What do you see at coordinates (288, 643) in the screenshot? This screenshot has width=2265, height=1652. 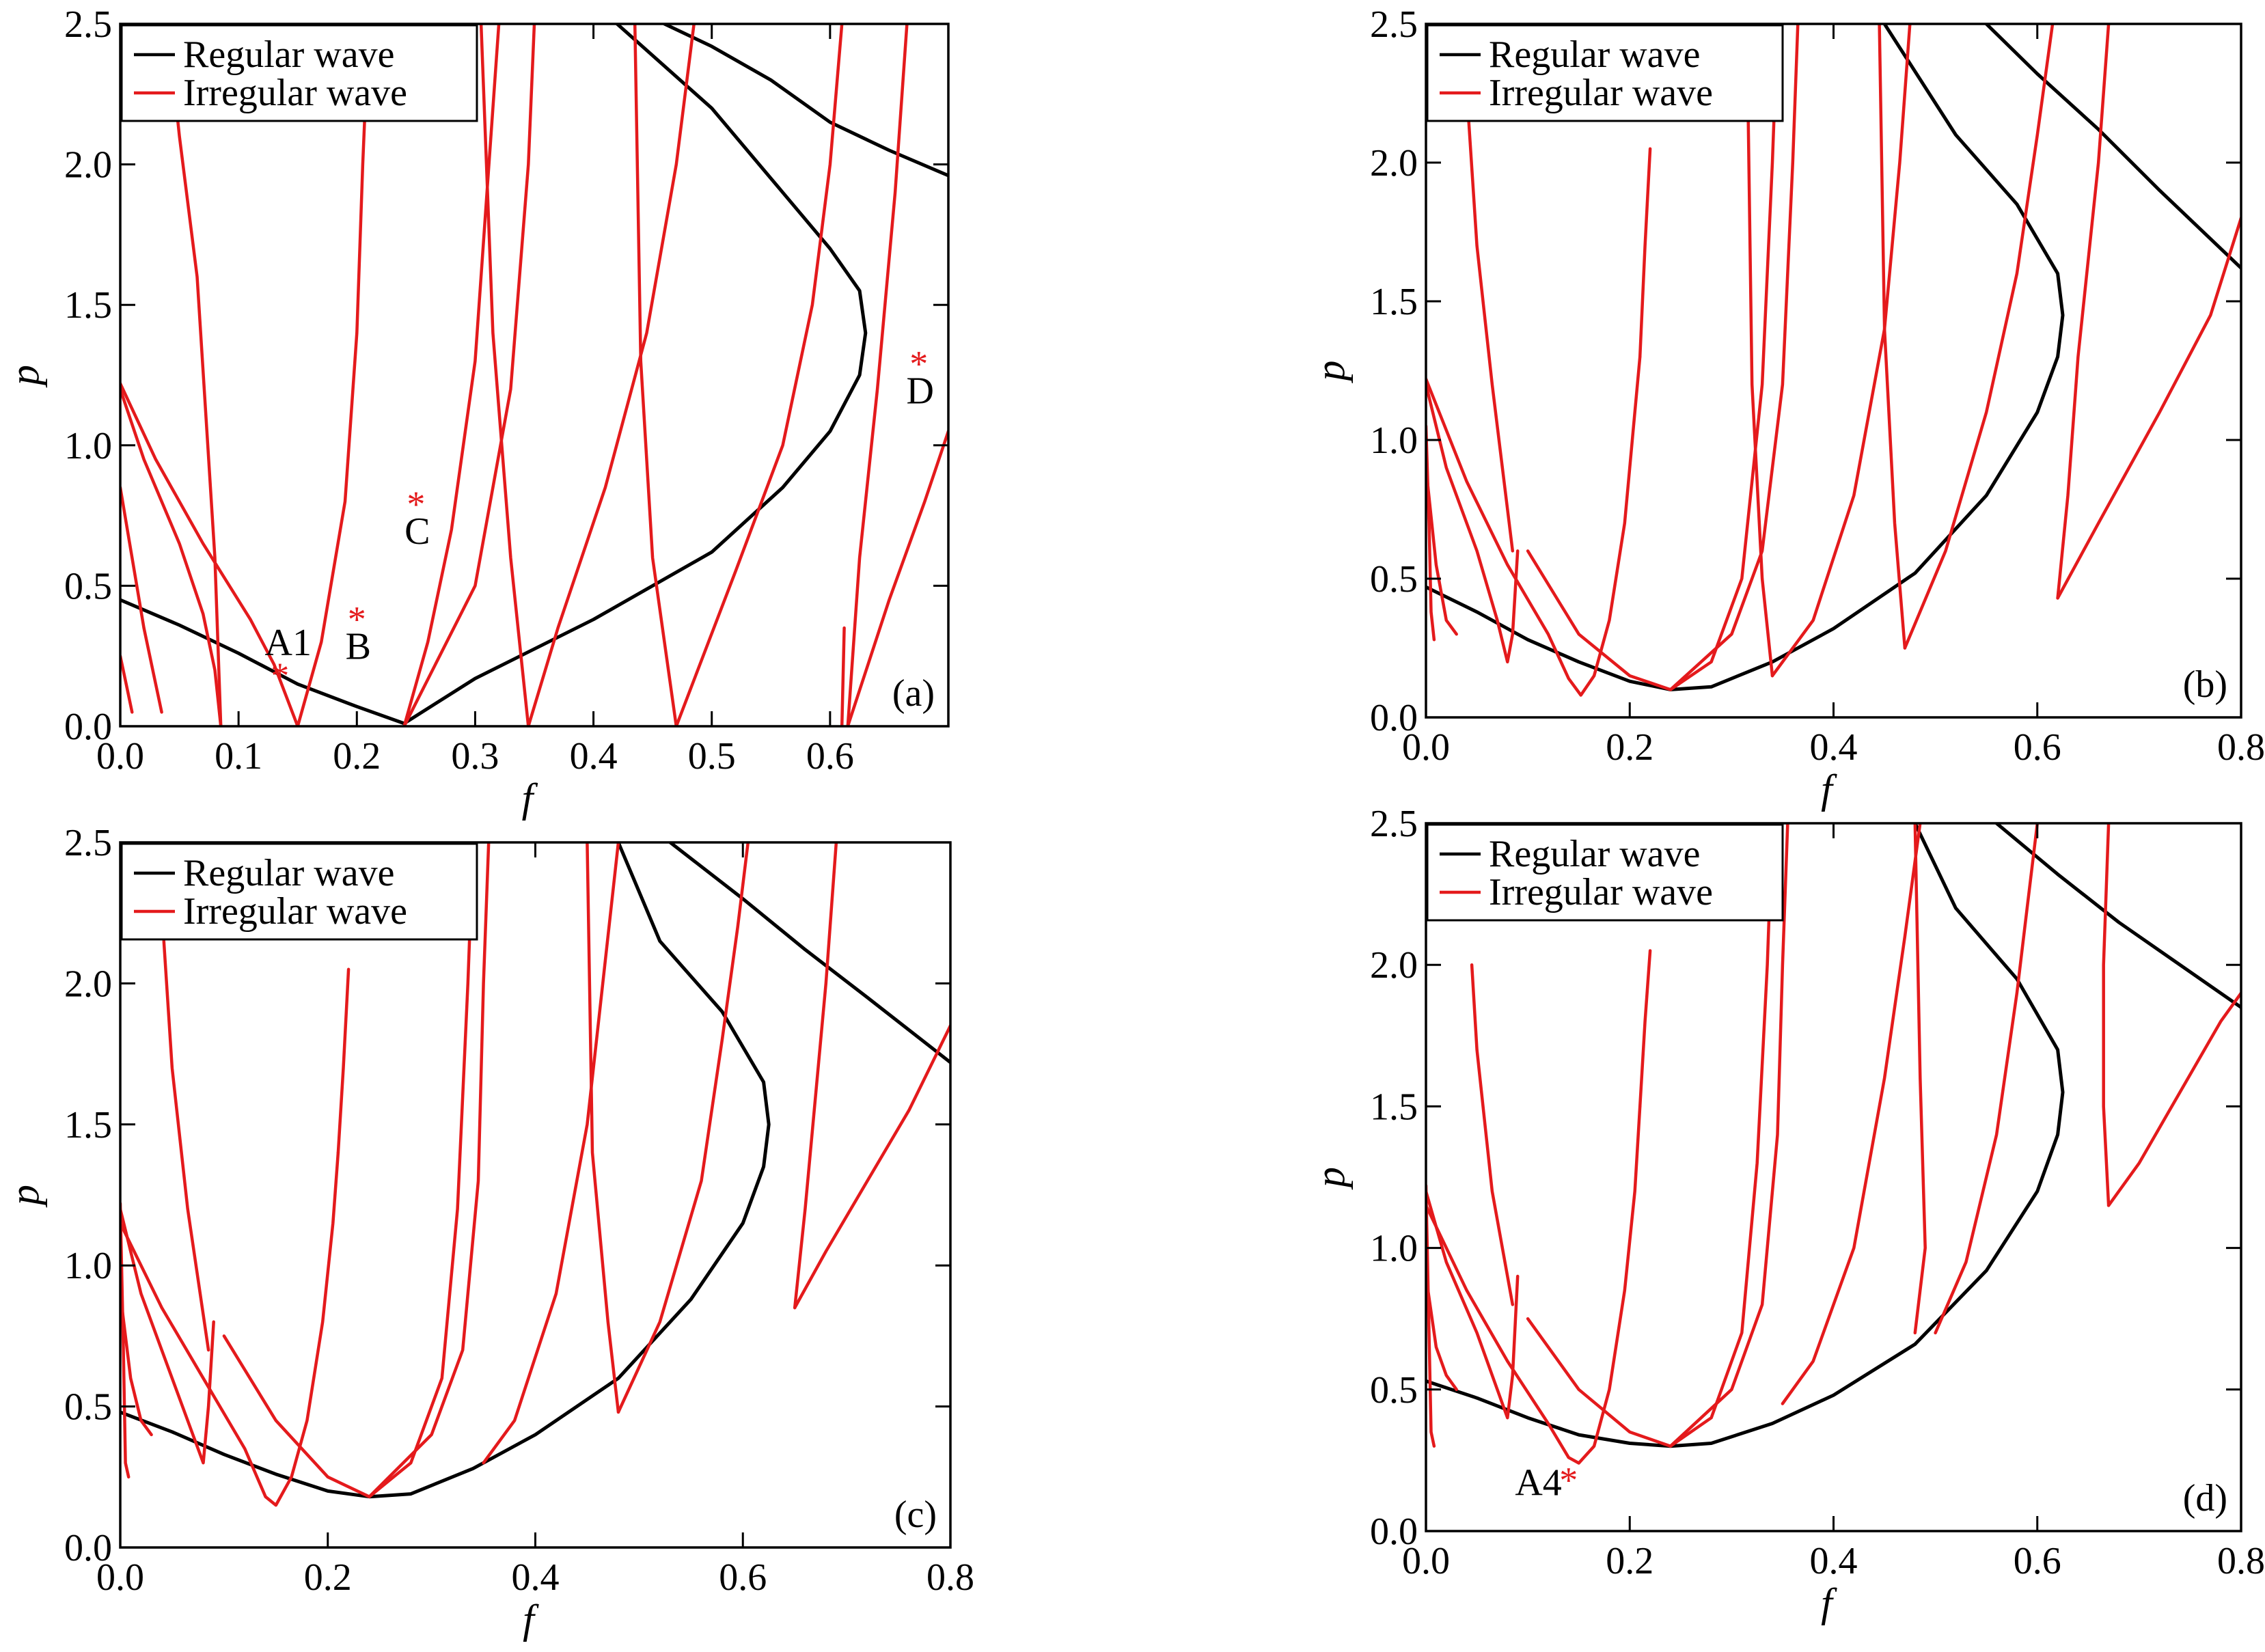 I see `annotation-label-0: A1` at bounding box center [288, 643].